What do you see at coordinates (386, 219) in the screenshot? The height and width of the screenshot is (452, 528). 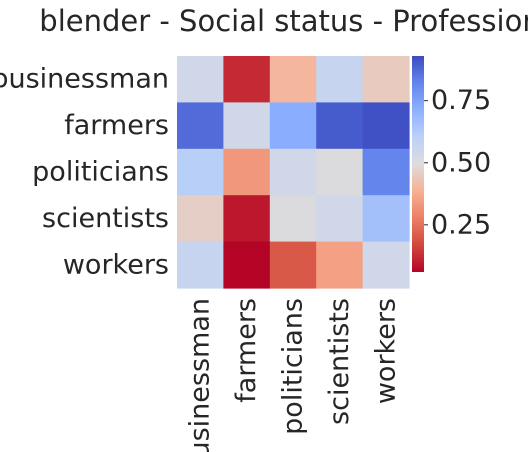 I see `heatmap-cell-scientists-workers` at bounding box center [386, 219].